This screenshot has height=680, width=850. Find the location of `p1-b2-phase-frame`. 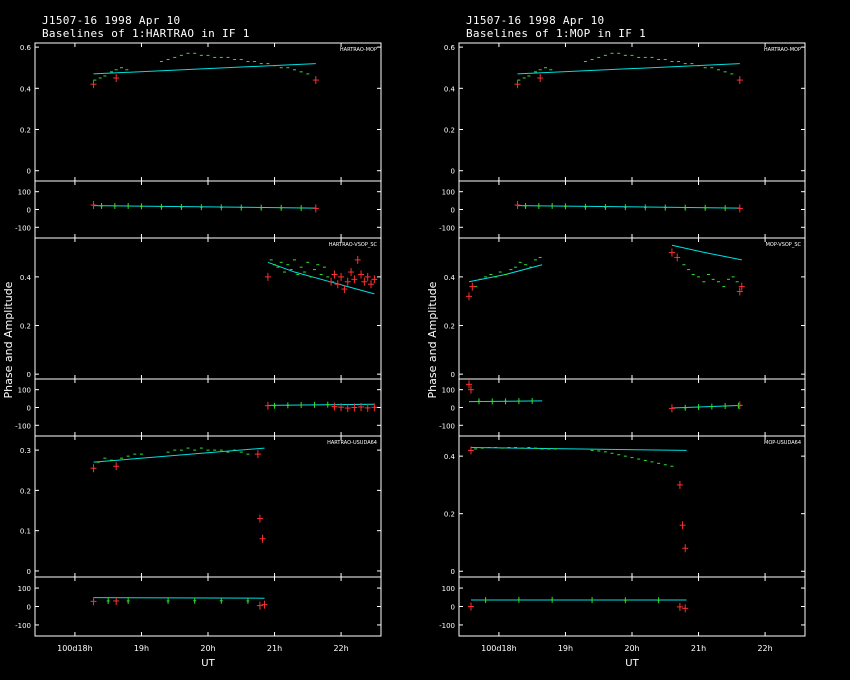

p1-b2-phase-frame is located at coordinates (632, 606).